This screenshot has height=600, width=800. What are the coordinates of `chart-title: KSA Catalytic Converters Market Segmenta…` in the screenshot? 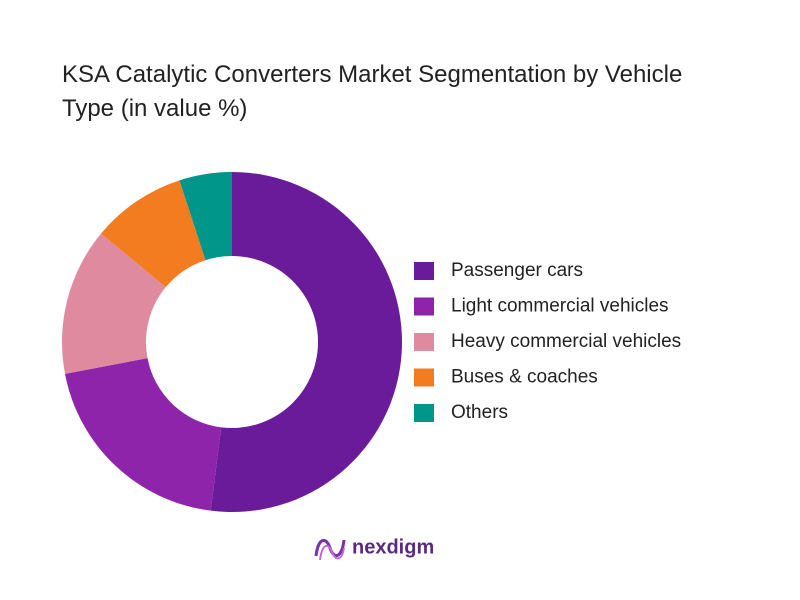 It's located at (372, 91).